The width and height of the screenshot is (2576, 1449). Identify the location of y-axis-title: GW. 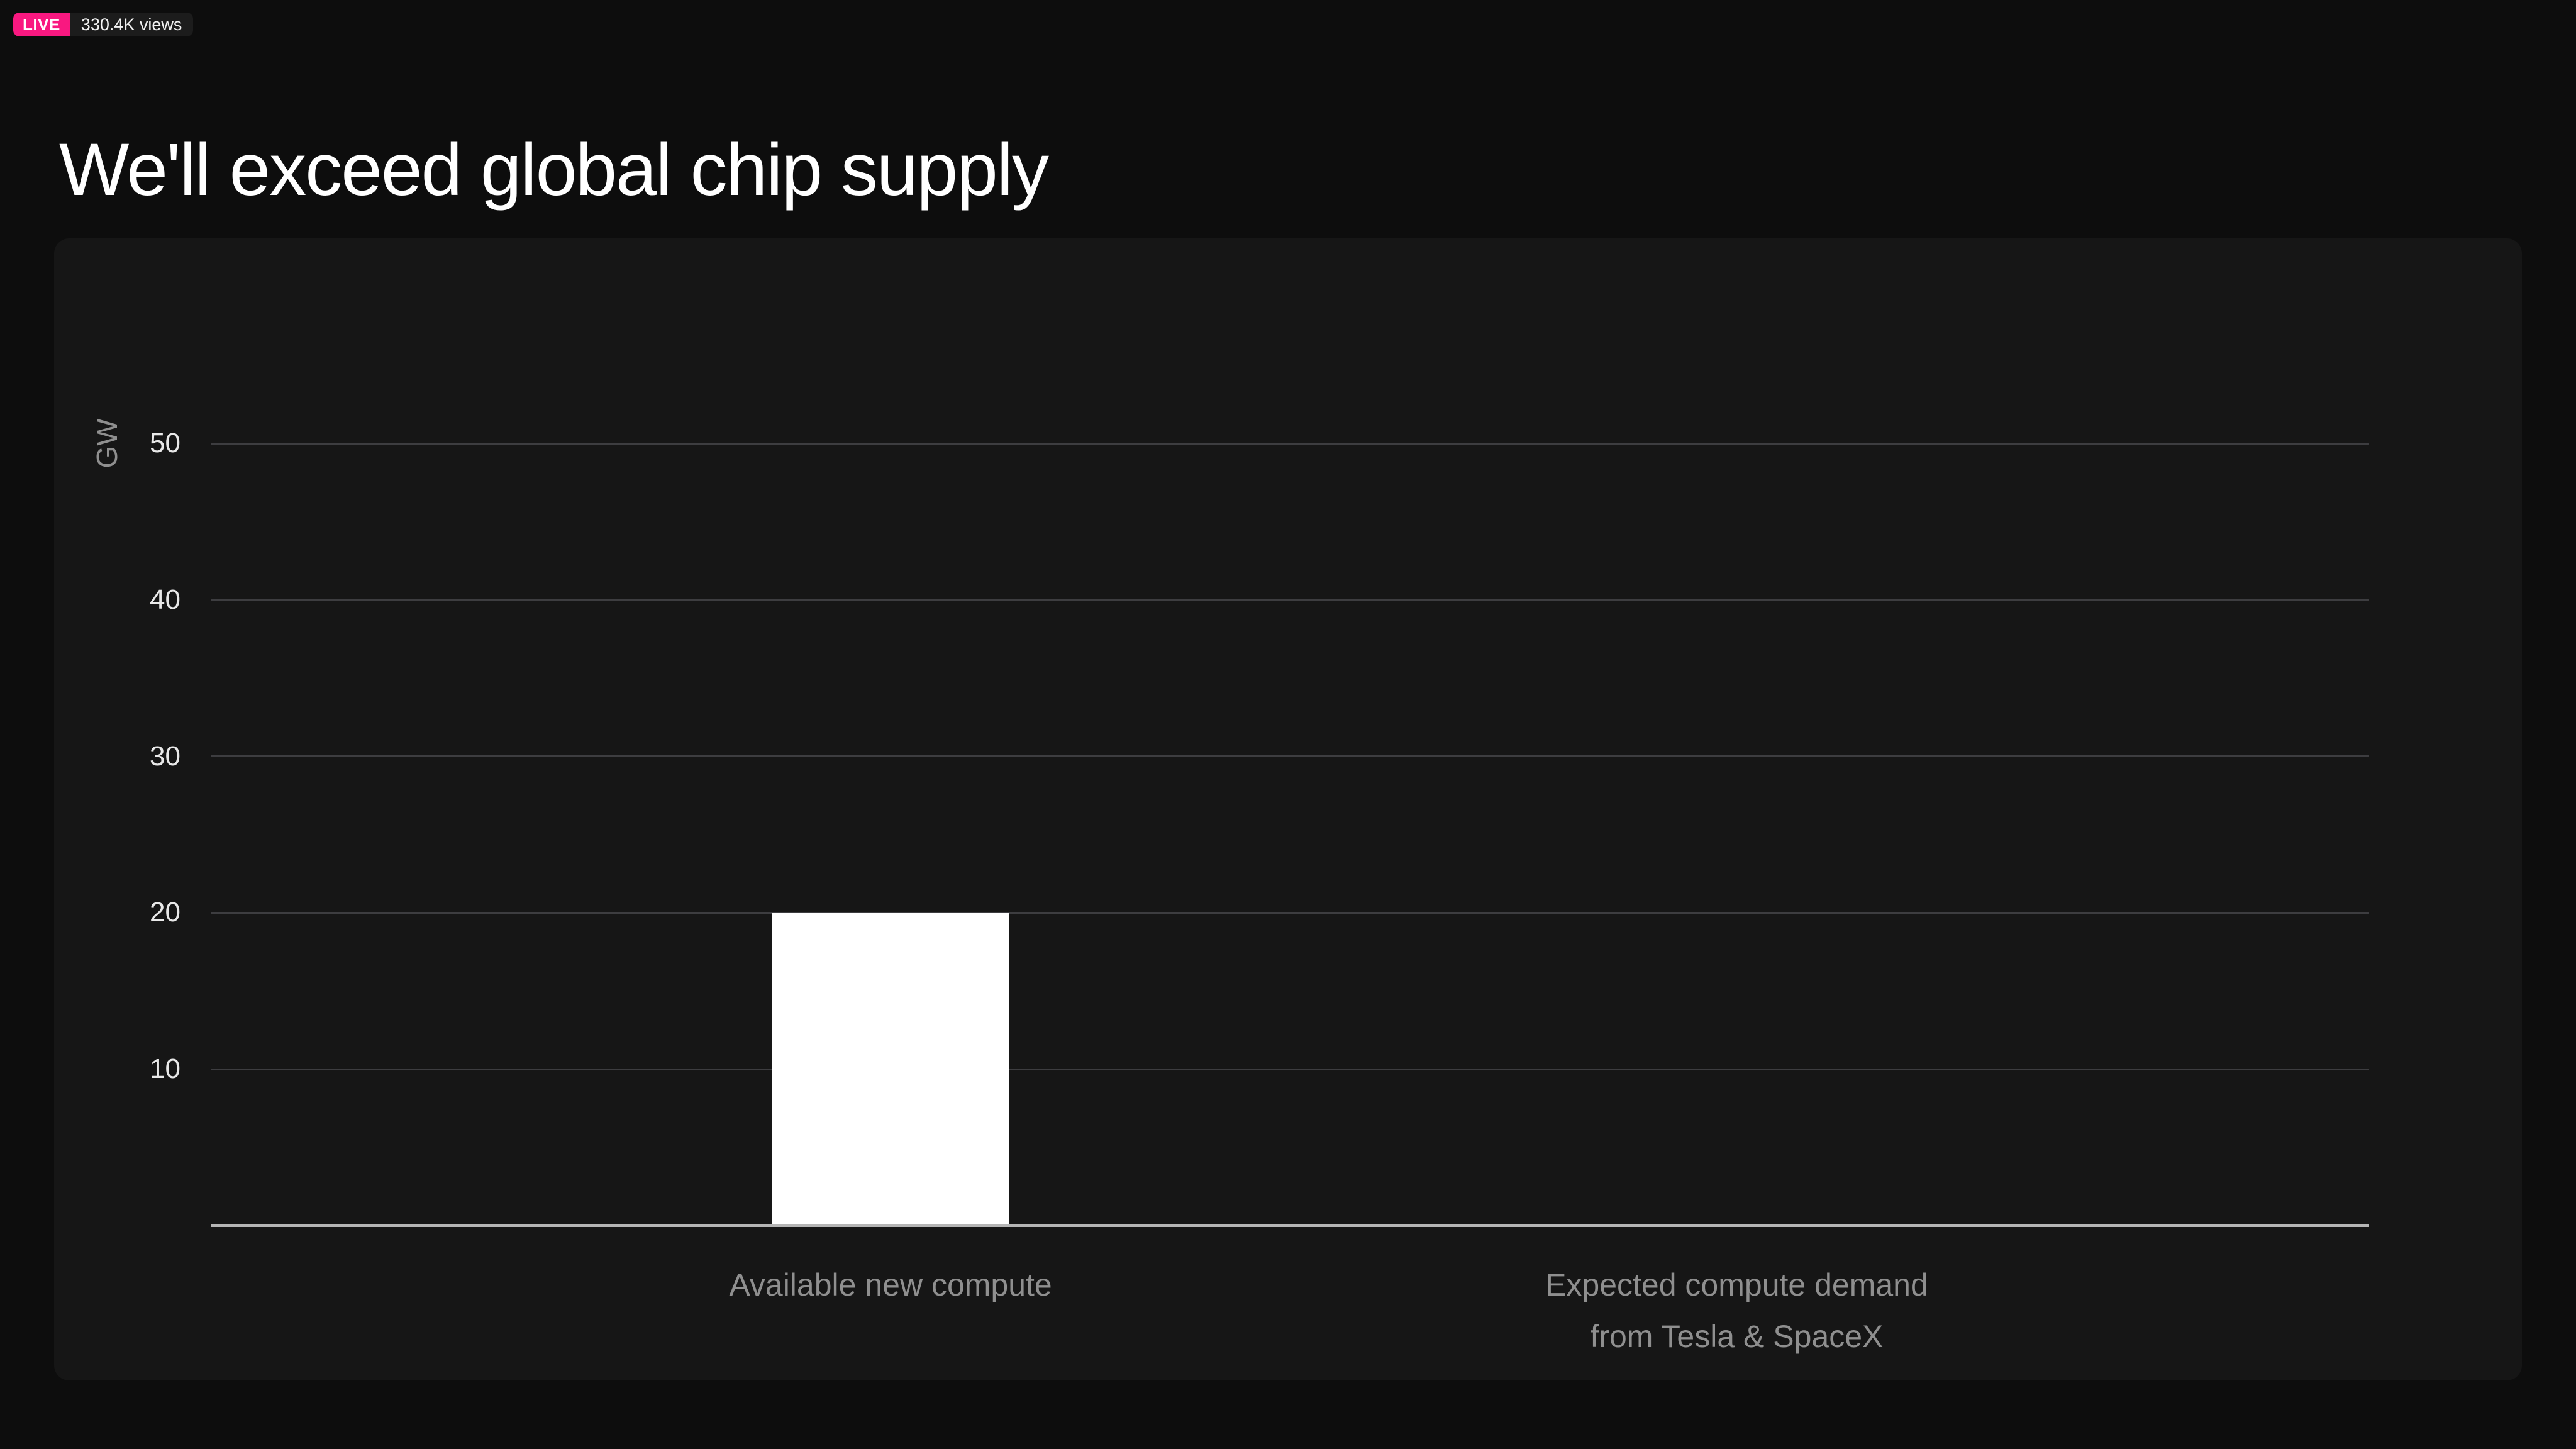
(107, 443).